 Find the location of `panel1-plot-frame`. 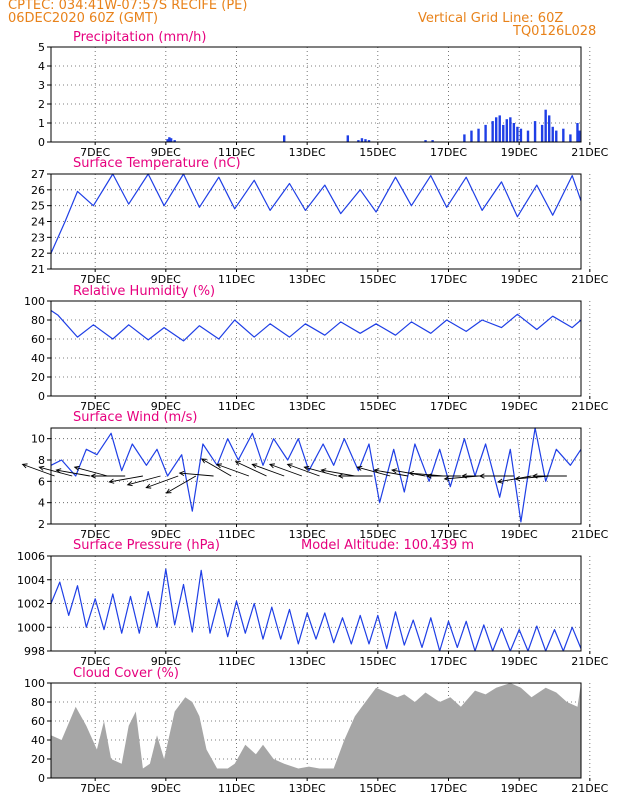

panel1-plot-frame is located at coordinates (316, 94).